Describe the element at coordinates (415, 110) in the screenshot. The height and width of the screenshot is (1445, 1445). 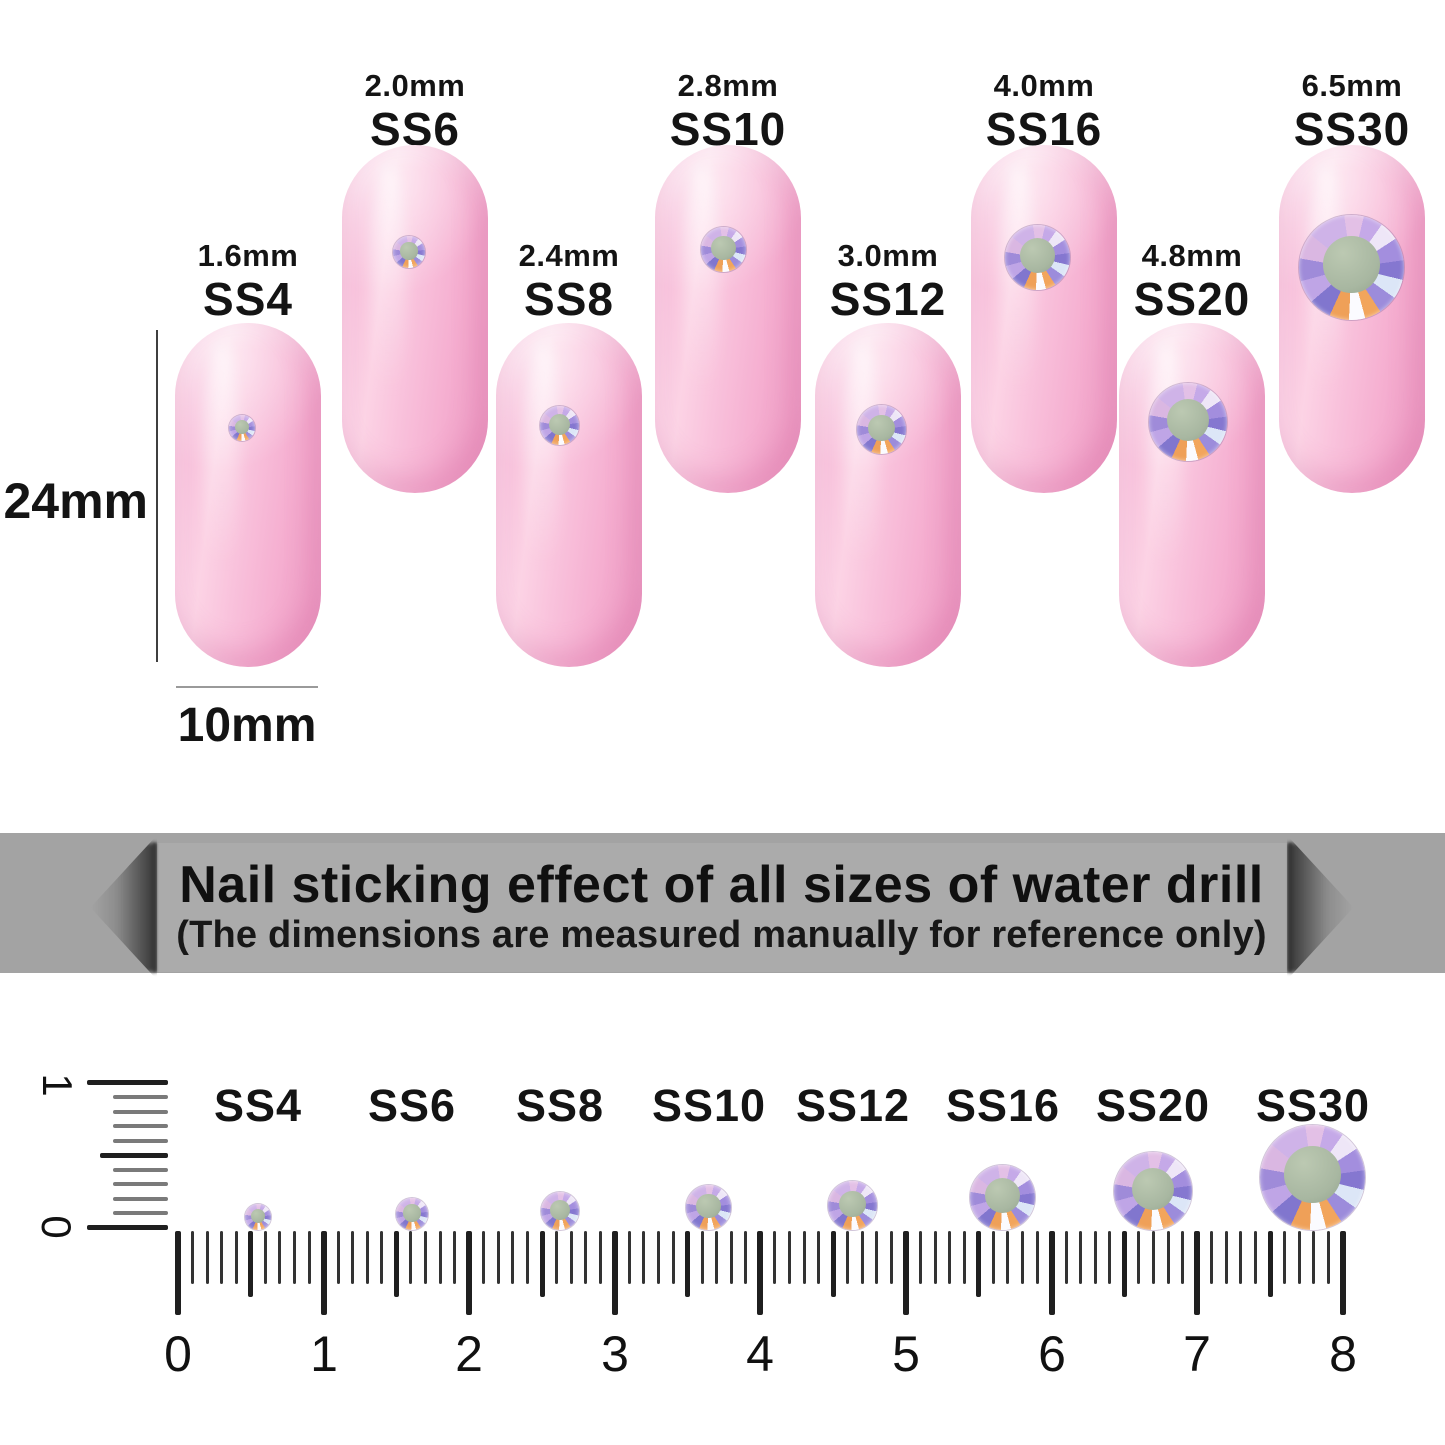
I see `nail-label-ss6: 2.0mm SS6` at that location.